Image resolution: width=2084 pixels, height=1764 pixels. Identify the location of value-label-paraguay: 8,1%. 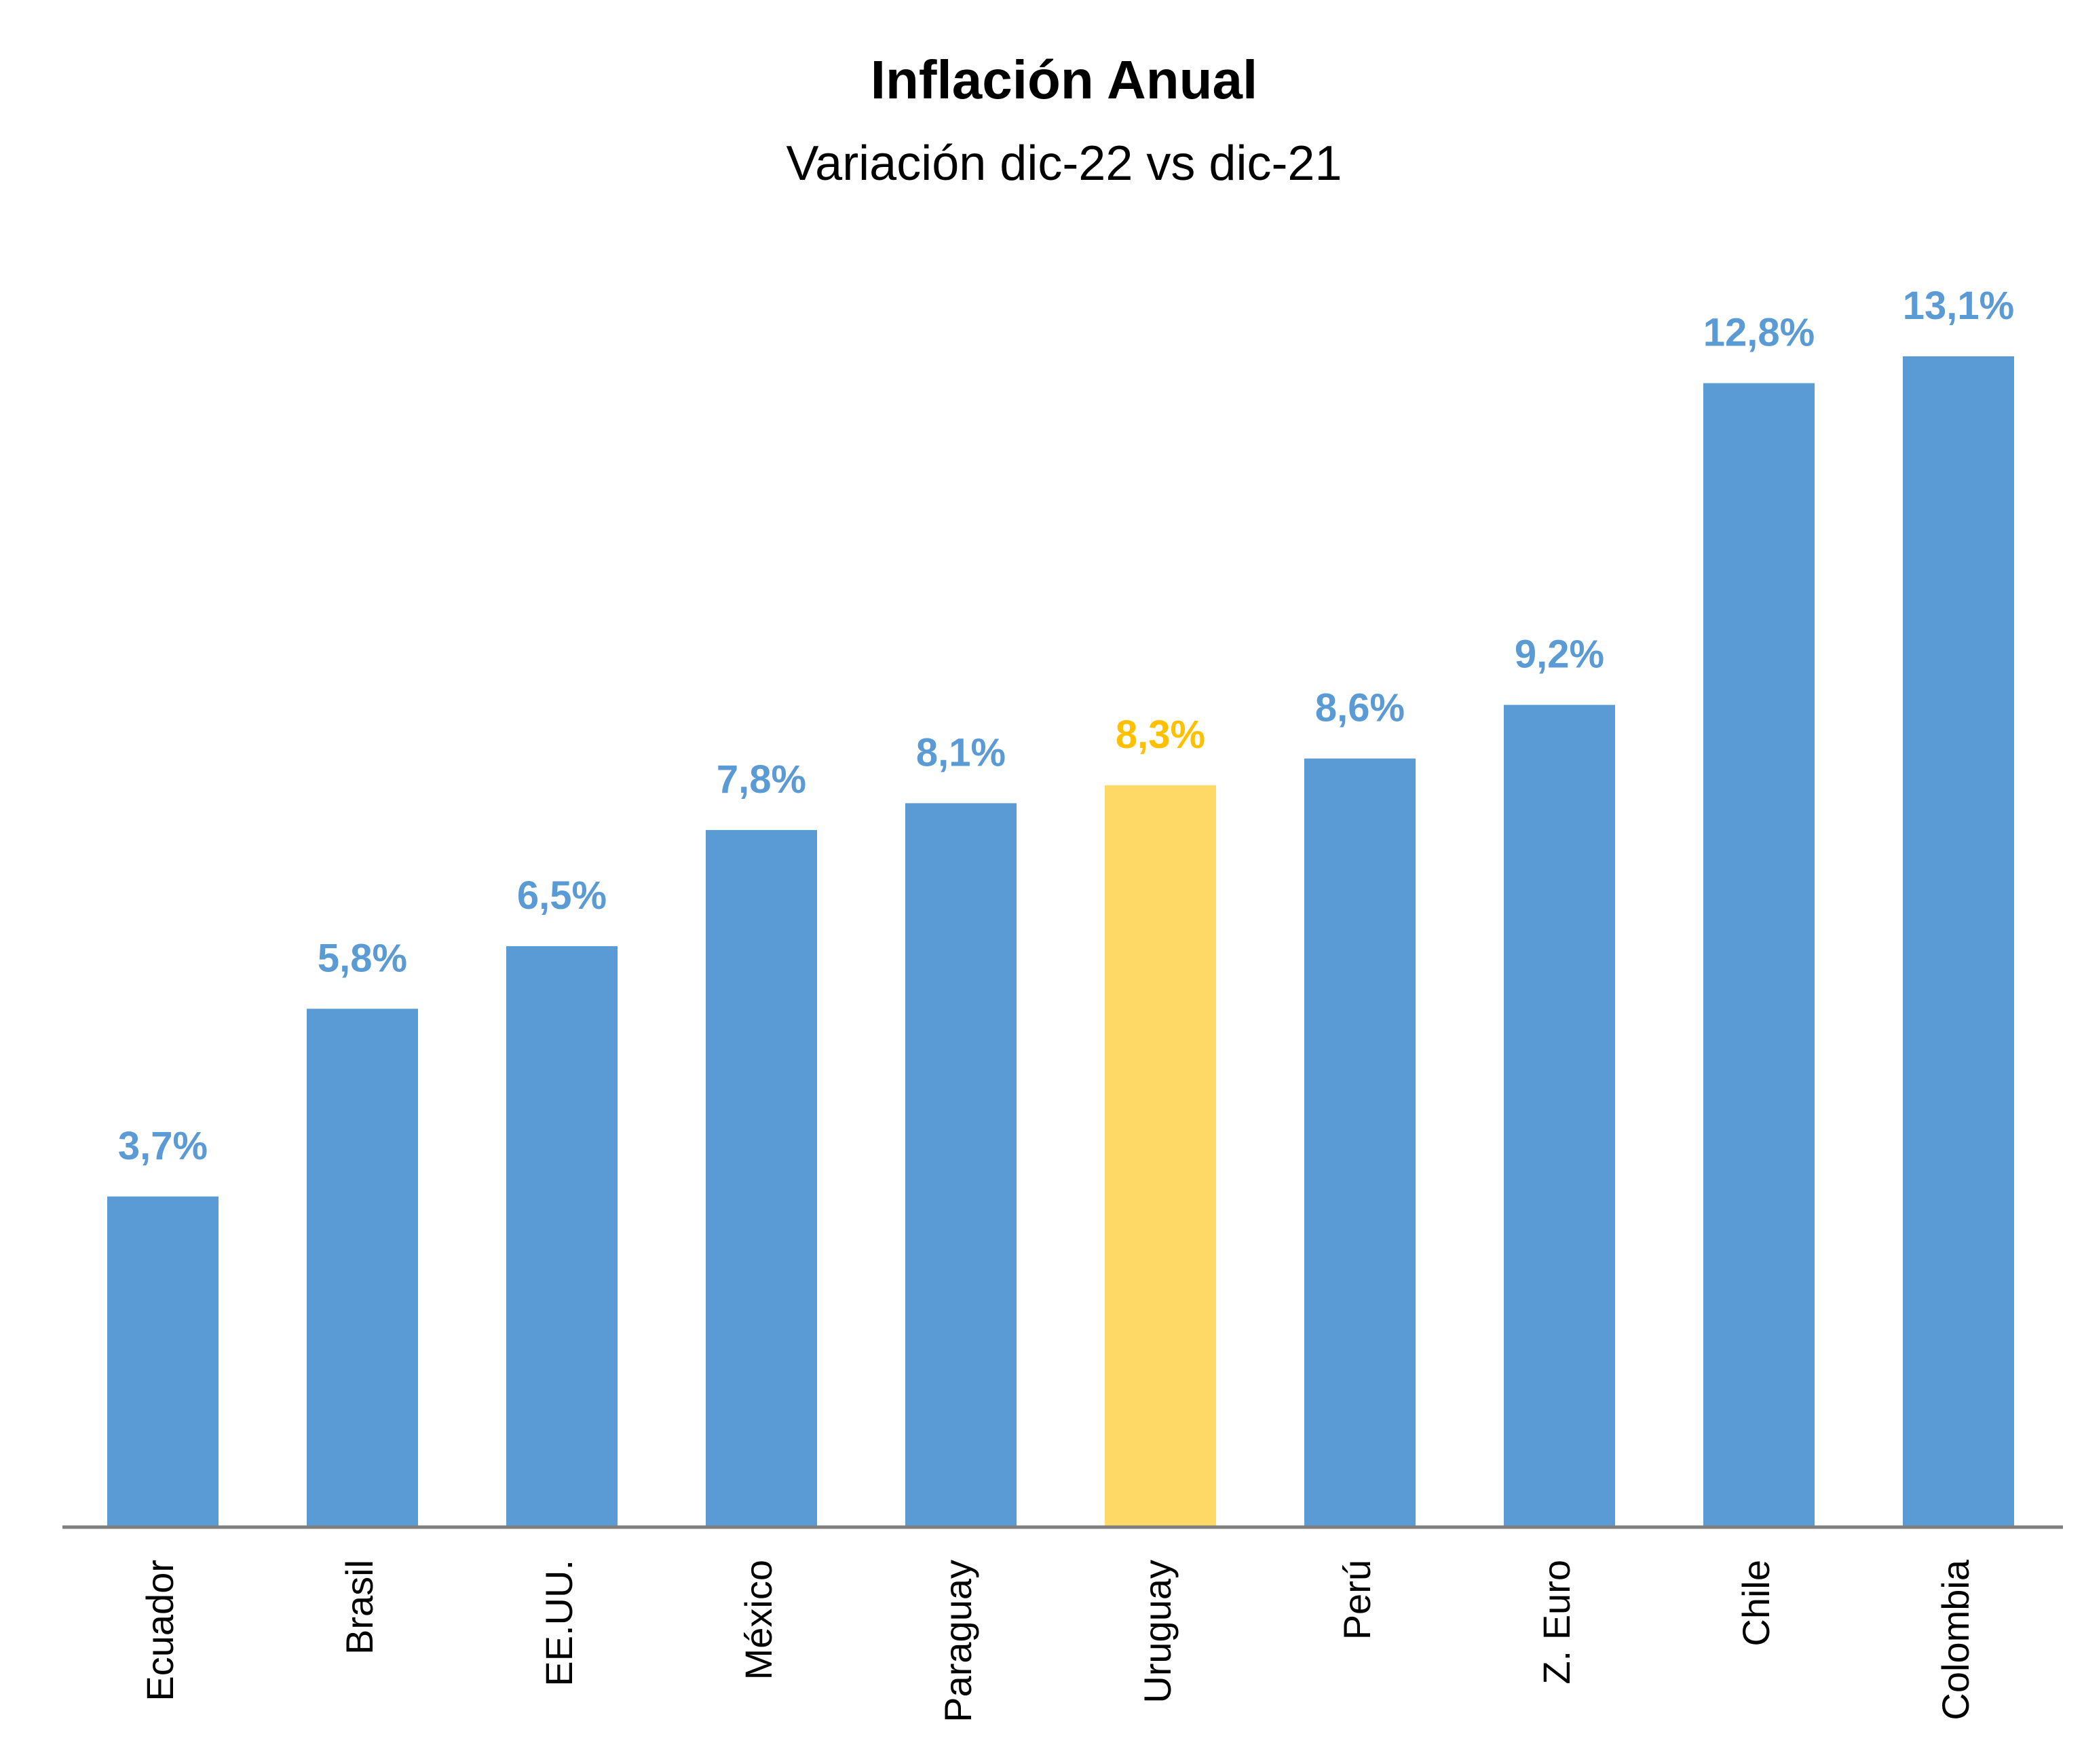
(961, 752).